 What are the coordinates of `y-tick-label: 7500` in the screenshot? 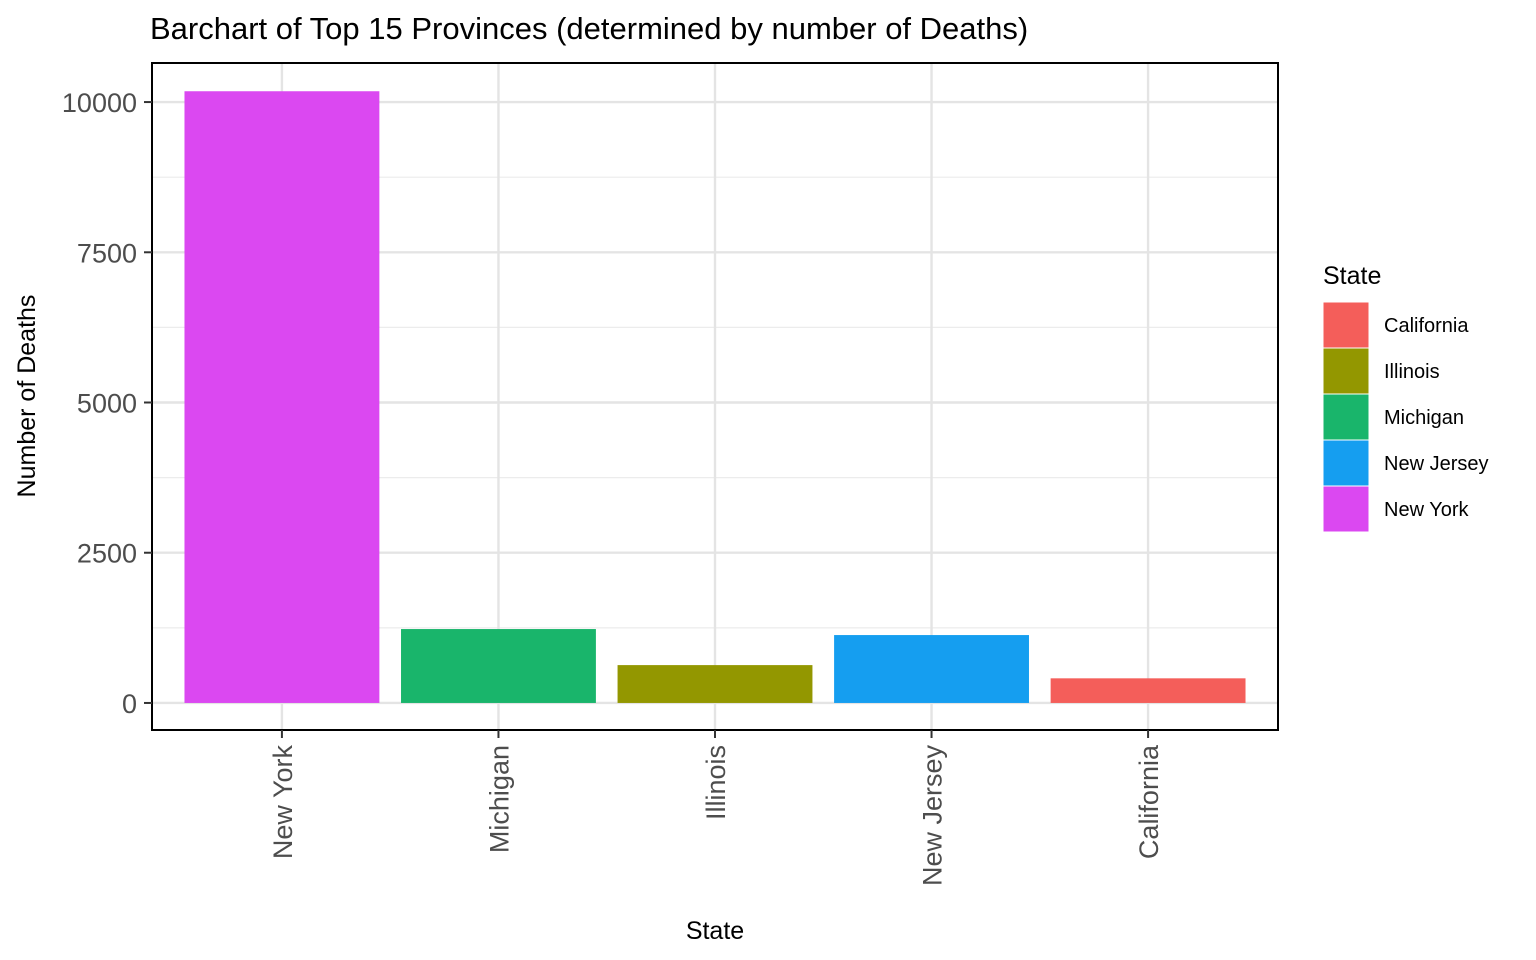 It's located at (107, 253).